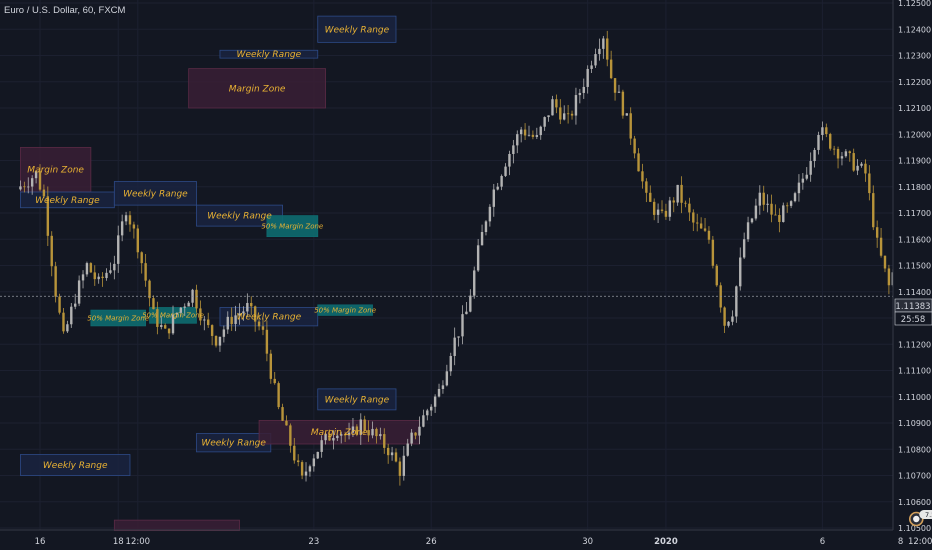 The height and width of the screenshot is (550, 932). What do you see at coordinates (914, 161) in the screenshot?
I see `price-tick-label: 1.11900` at bounding box center [914, 161].